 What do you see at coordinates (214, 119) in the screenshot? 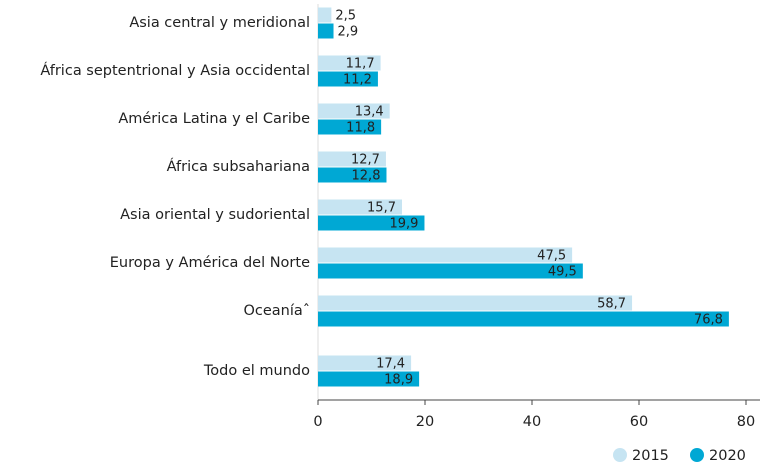
I see `y-tick-label: América Latina y el Caribe` at bounding box center [214, 119].